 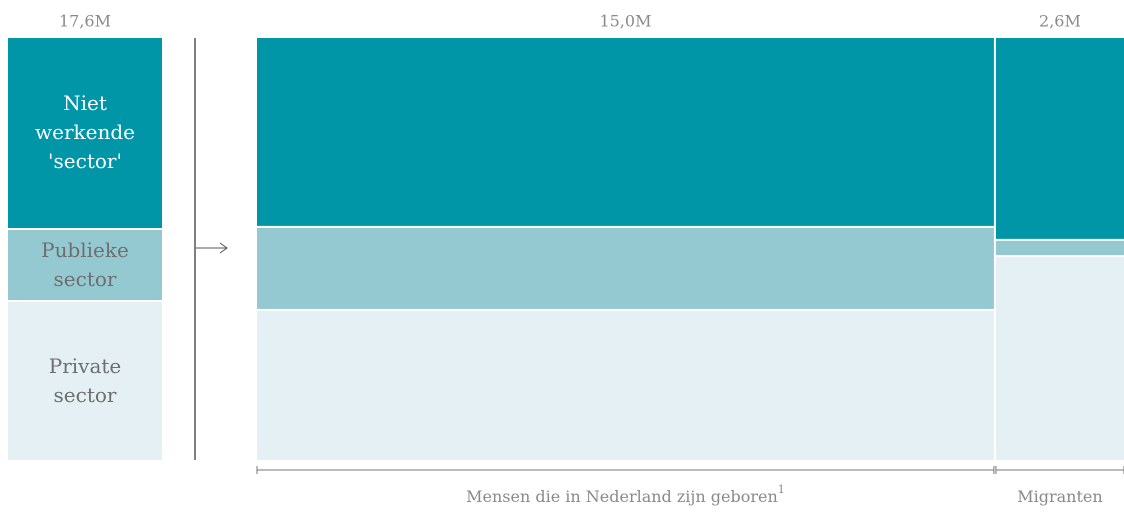 What do you see at coordinates (625, 21) in the screenshot?
I see `column-total: 15,0M` at bounding box center [625, 21].